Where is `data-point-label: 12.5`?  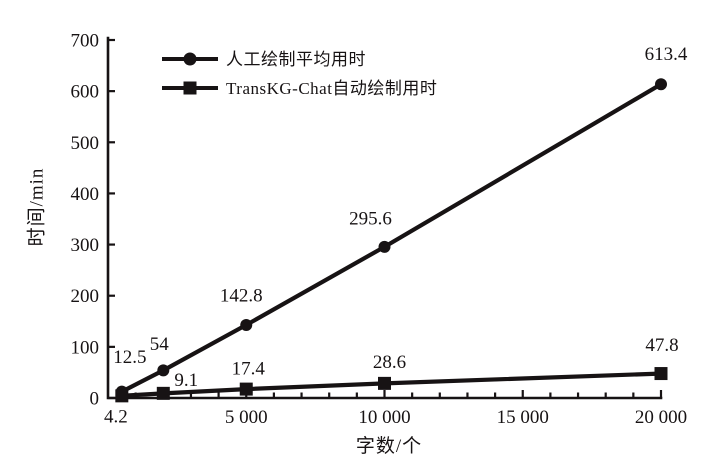
data-point-label: 12.5 is located at coordinates (129, 357).